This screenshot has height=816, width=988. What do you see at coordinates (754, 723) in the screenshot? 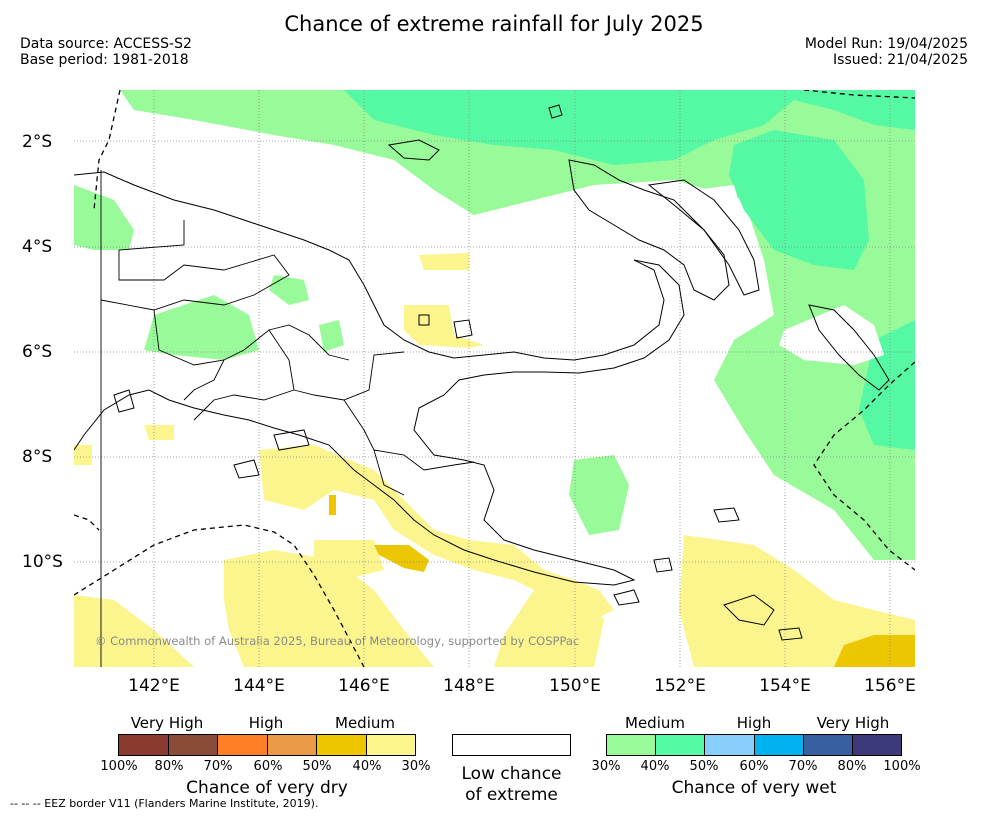
I see `legend-wet-high: High` at bounding box center [754, 723].